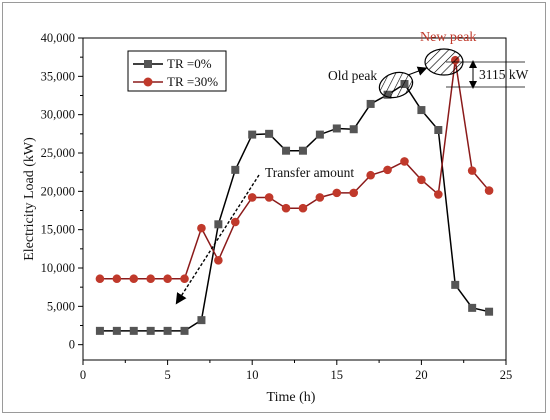 This screenshot has width=550, height=420. Describe the element at coordinates (448, 37) in the screenshot. I see `new-peak-label: New peak` at that location.